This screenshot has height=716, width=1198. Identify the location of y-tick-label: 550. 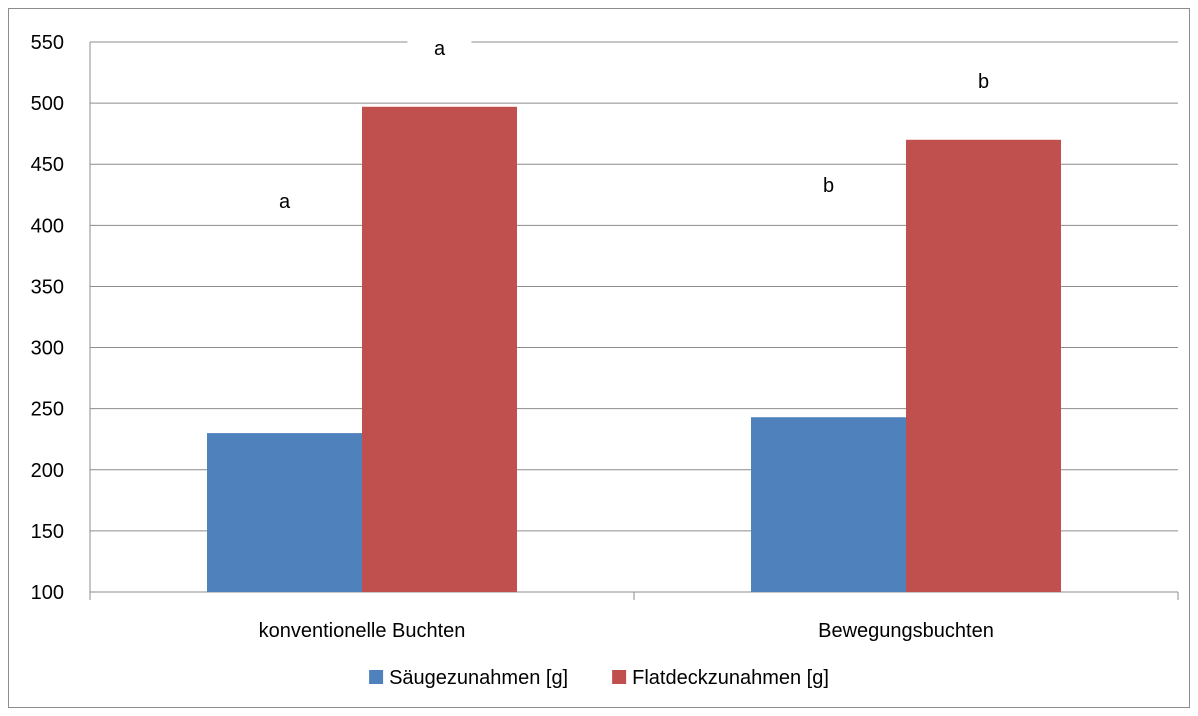
(47, 43).